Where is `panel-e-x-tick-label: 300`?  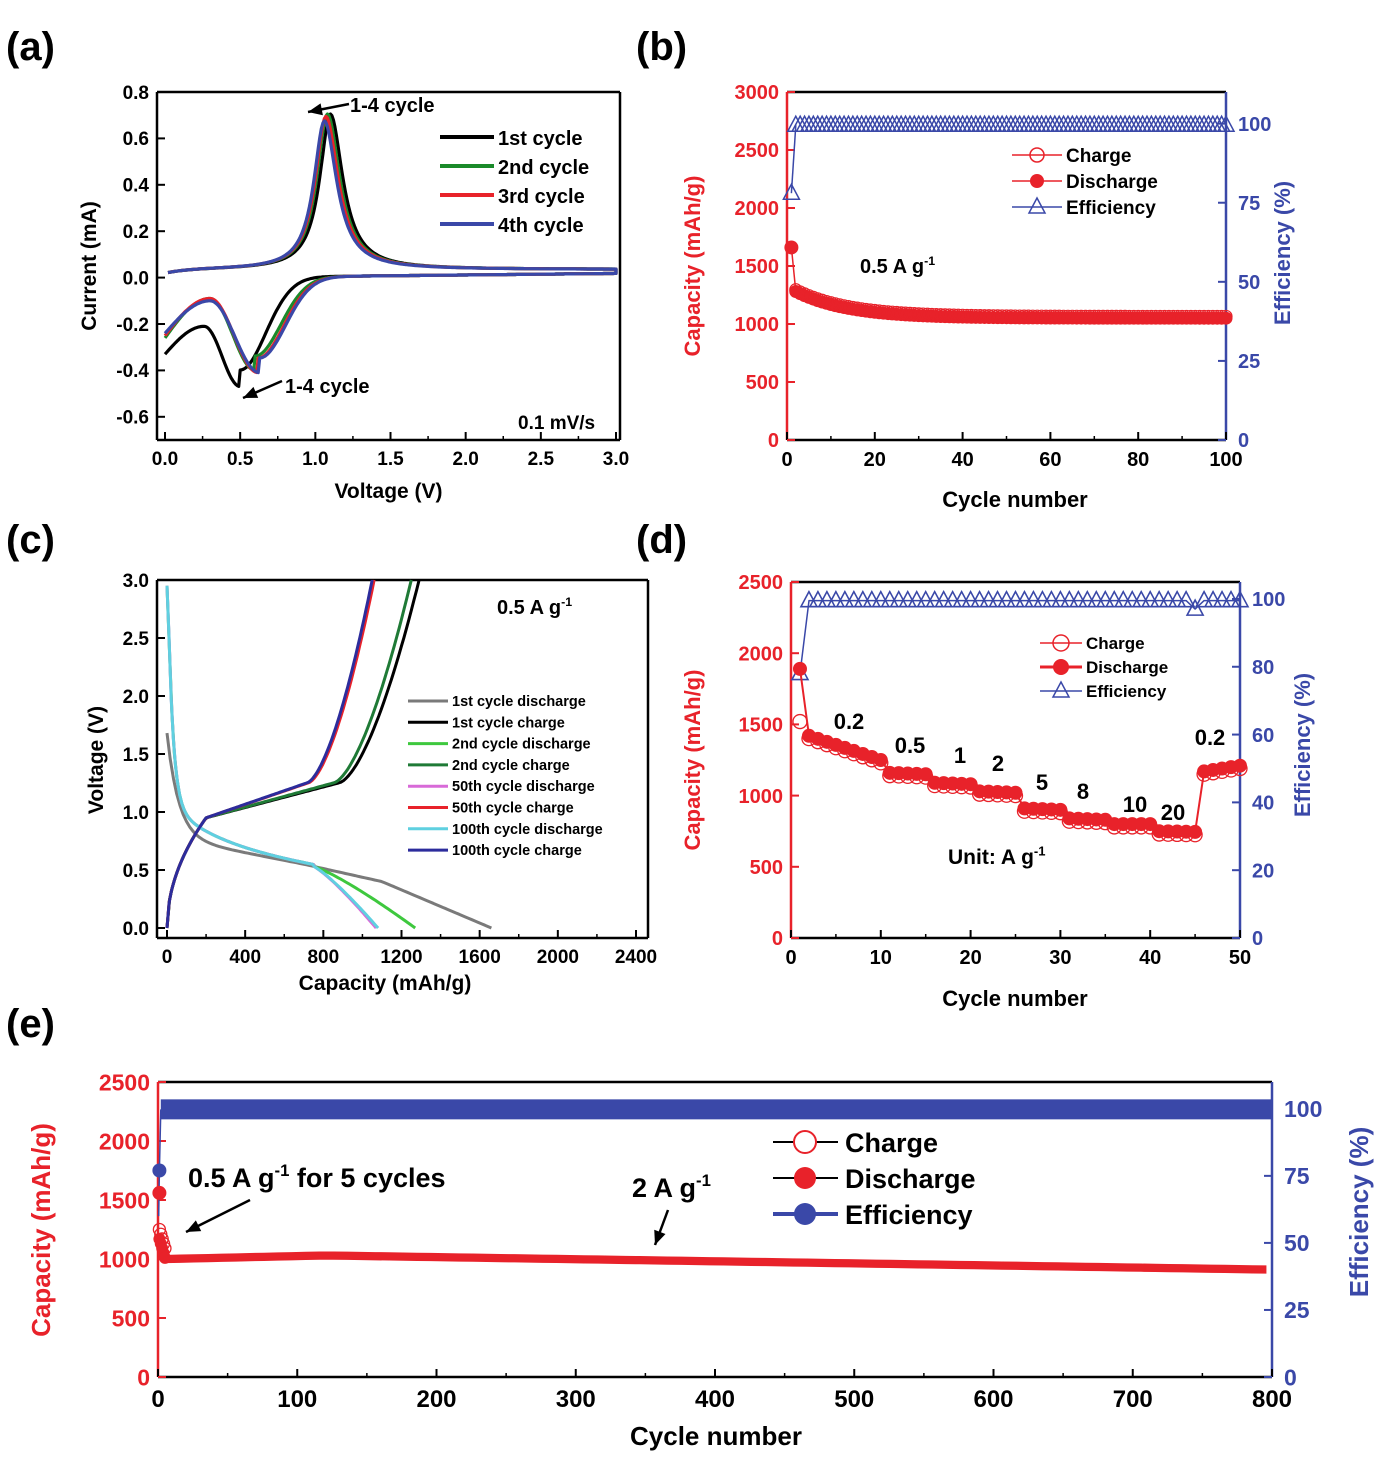 panel-e-x-tick-label: 300 is located at coordinates (576, 1399).